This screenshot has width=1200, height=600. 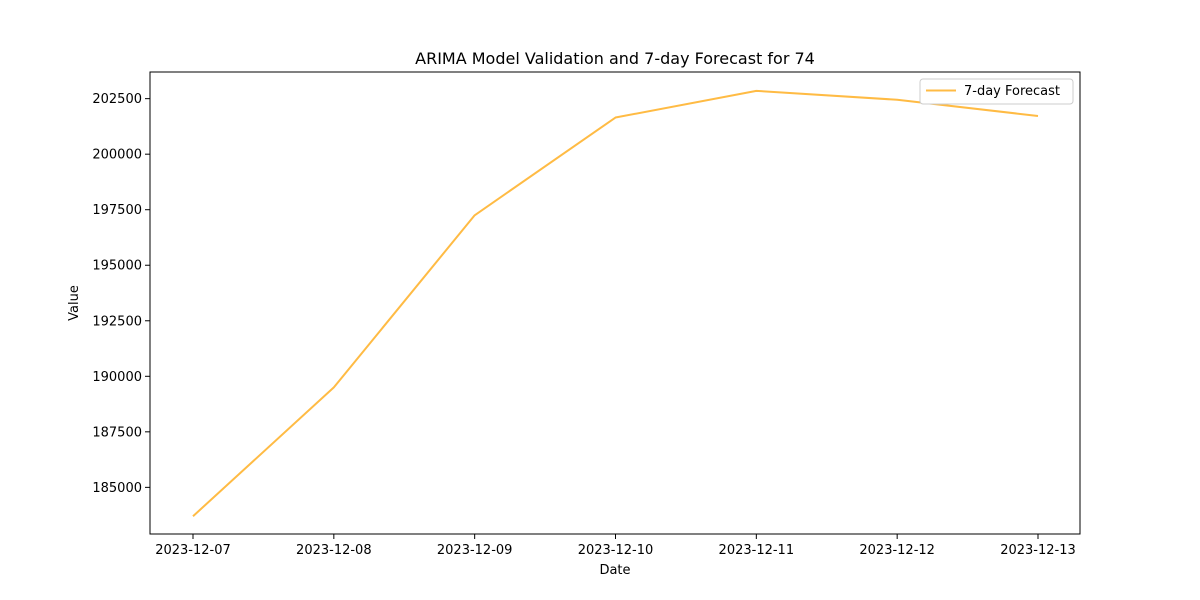 I want to click on y-tick-label: 187500, so click(x=117, y=432).